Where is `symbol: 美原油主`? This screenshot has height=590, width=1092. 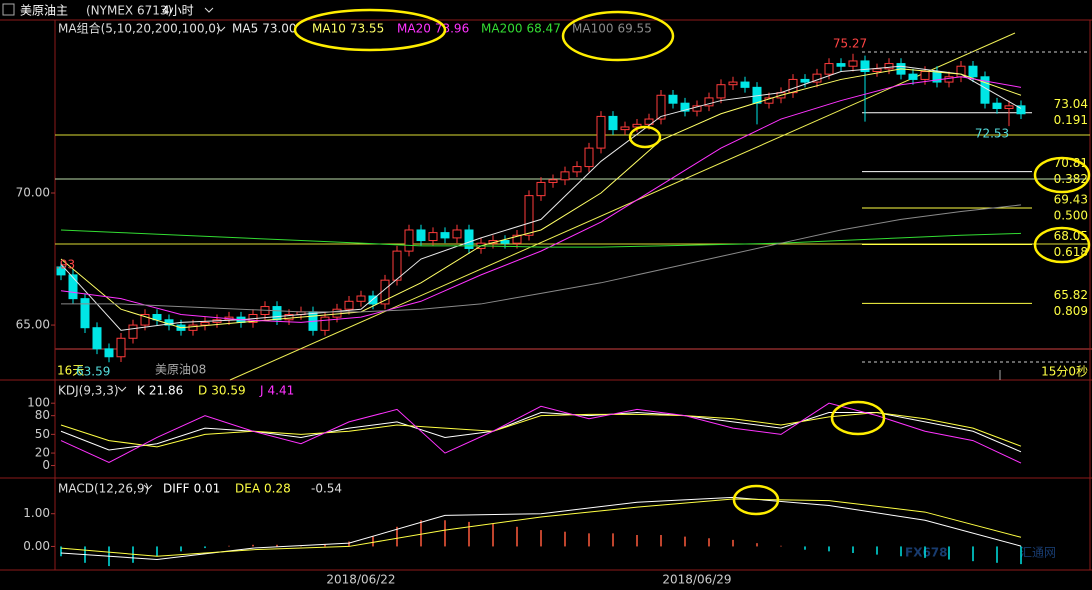
symbol: 美原油主 is located at coordinates (44, 11).